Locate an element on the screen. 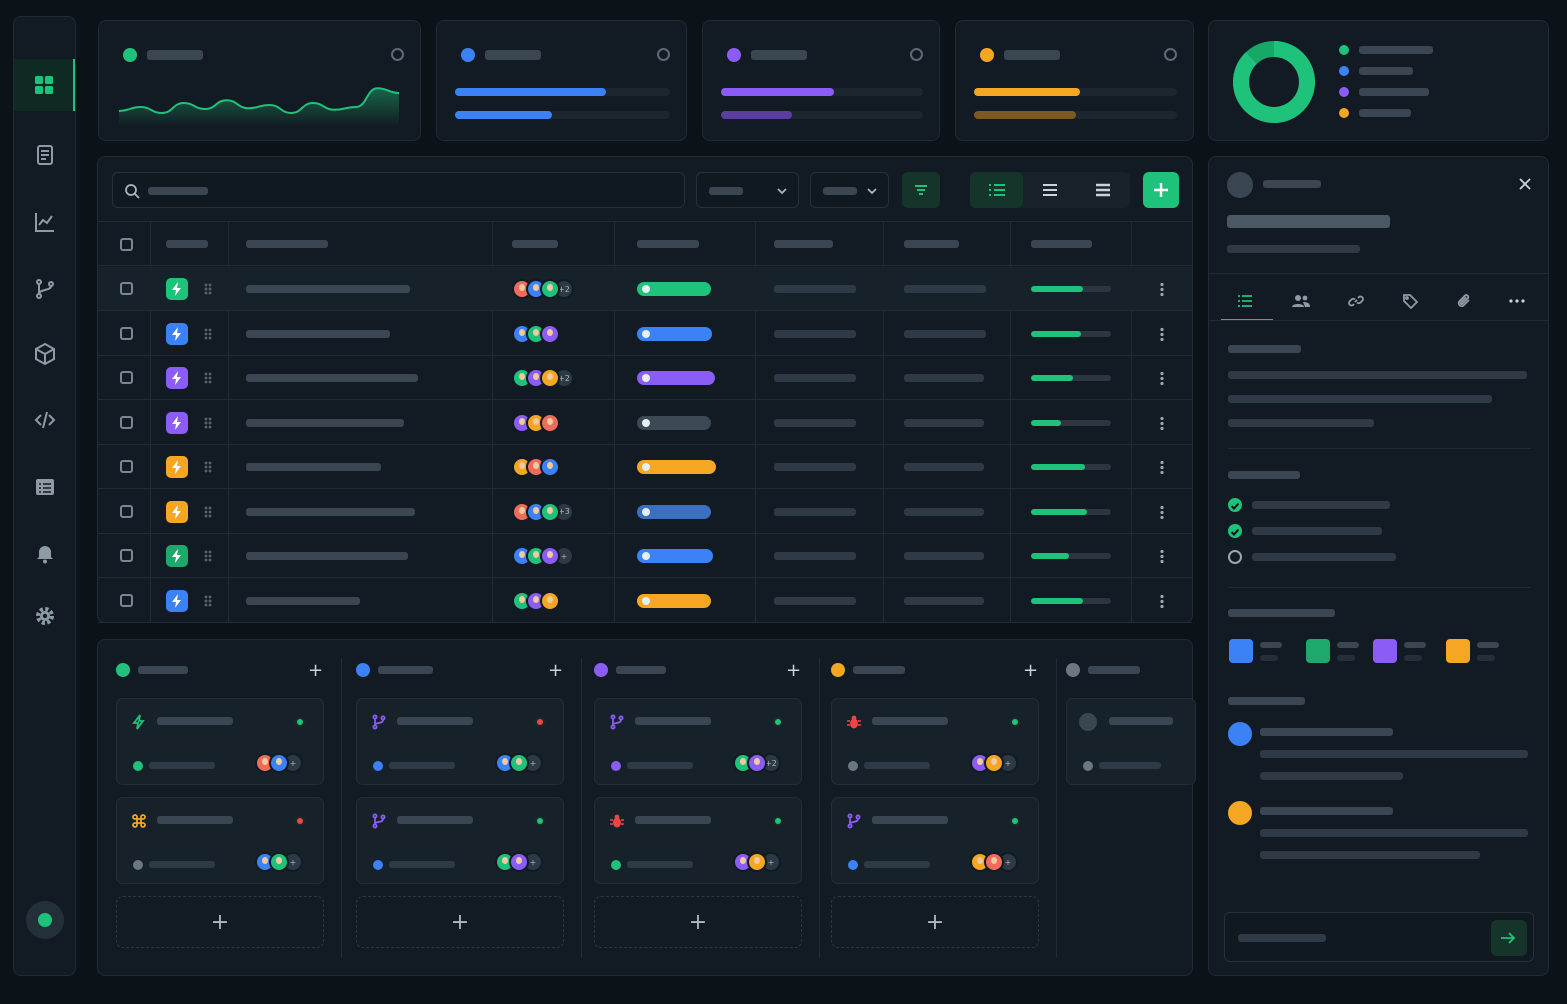 Image resolution: width=1567 pixels, height=1004 pixels. search-field is located at coordinates (443, 190).